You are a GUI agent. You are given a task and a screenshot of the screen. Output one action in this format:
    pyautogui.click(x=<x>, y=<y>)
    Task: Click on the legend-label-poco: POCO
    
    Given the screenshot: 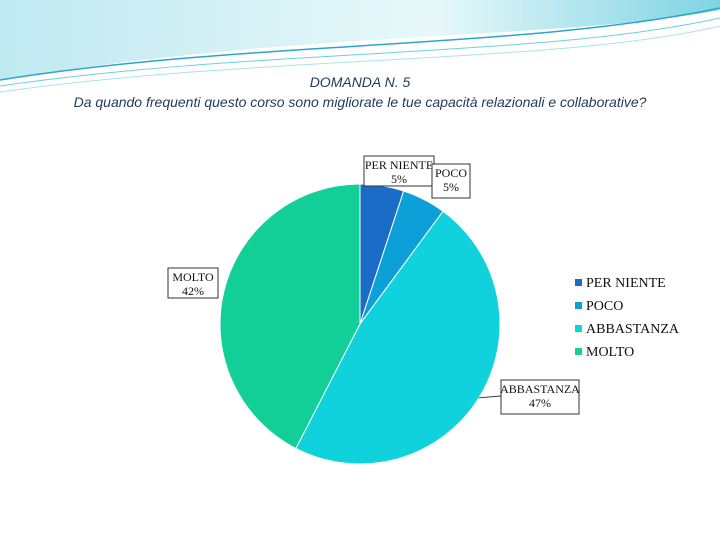 What is the action you would take?
    pyautogui.click(x=604, y=306)
    